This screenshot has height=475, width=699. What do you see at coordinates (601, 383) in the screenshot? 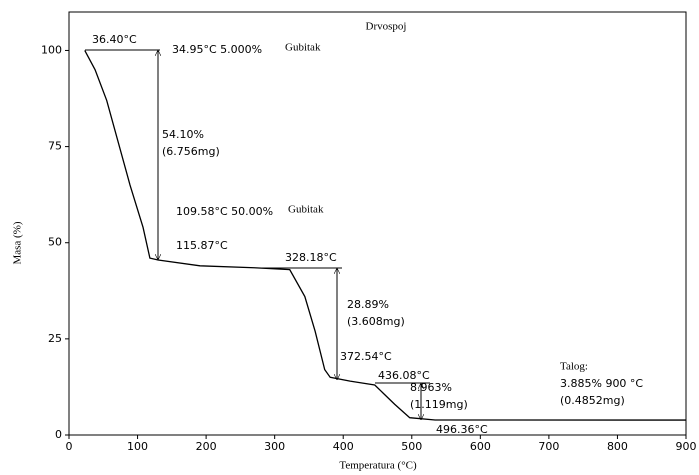
I see `annotation: 3.885% 900 °C` at bounding box center [601, 383].